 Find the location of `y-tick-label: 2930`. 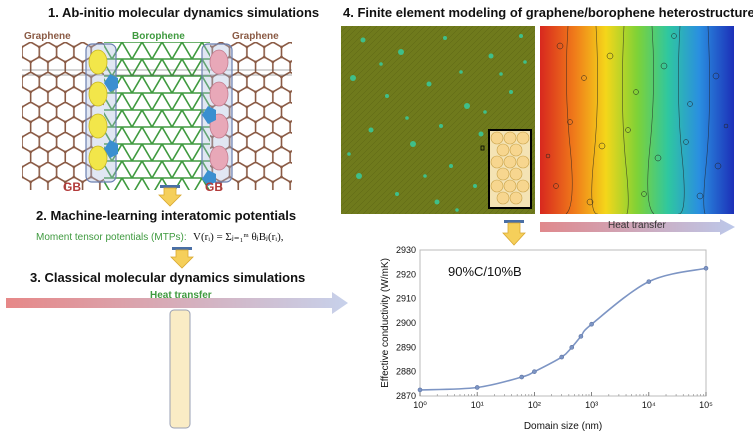

y-tick-label: 2930 is located at coordinates (406, 250).